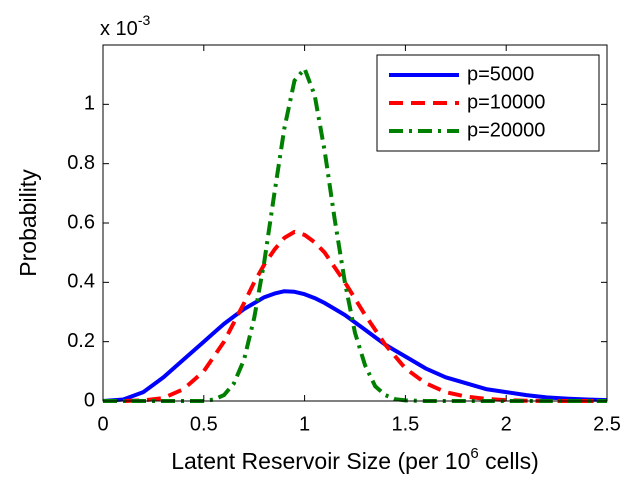  I want to click on y-multiplier-base: x 10, so click(119, 29).